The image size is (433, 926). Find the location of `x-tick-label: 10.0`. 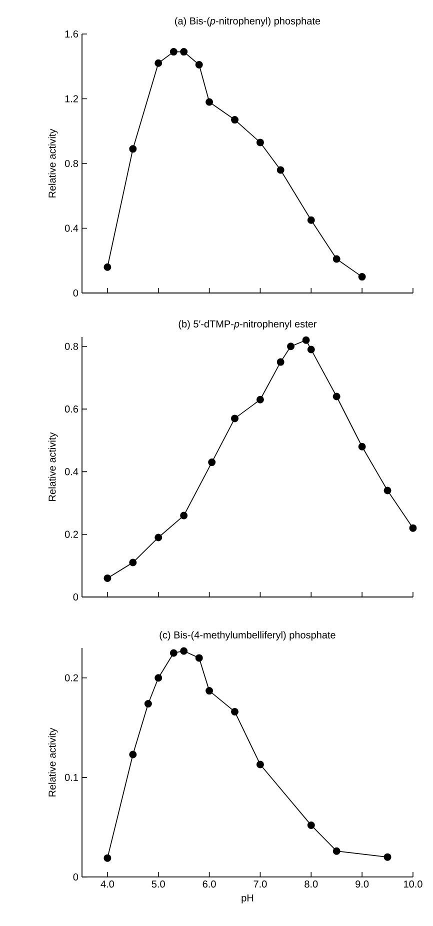

x-tick-label: 10.0 is located at coordinates (413, 884).